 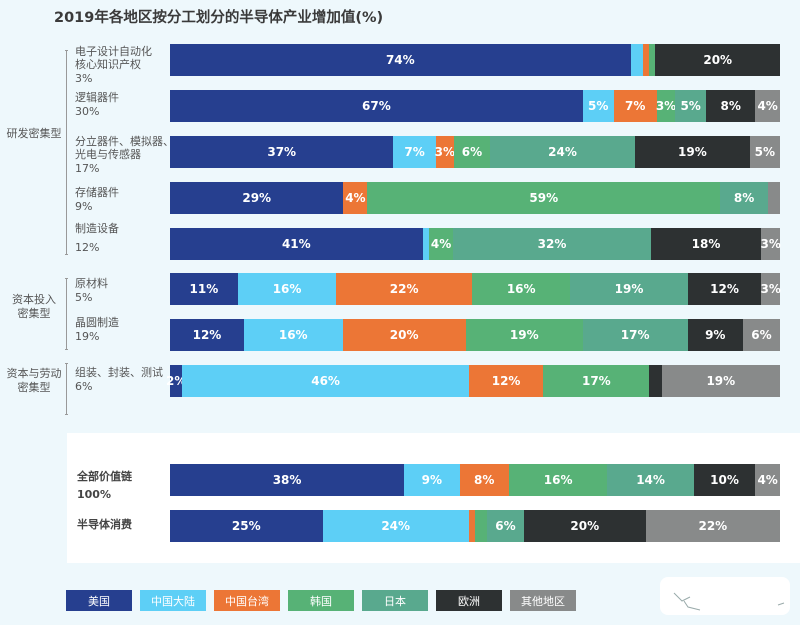 What do you see at coordinates (87, 168) in the screenshot?
I see `row-share: 17%` at bounding box center [87, 168].